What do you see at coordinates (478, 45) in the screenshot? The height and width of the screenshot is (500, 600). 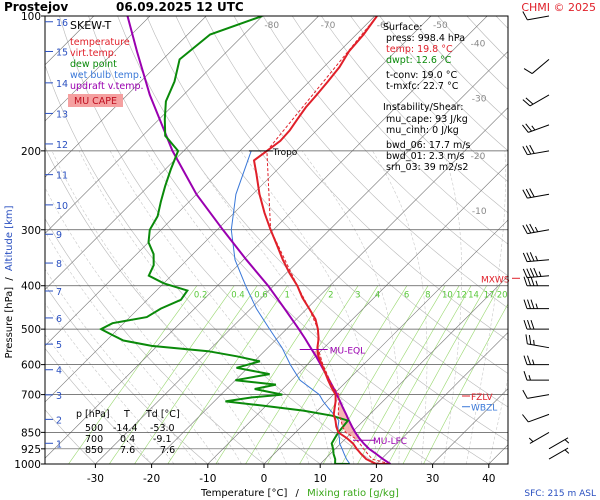 I see `isotherm-label: -40` at bounding box center [478, 45].